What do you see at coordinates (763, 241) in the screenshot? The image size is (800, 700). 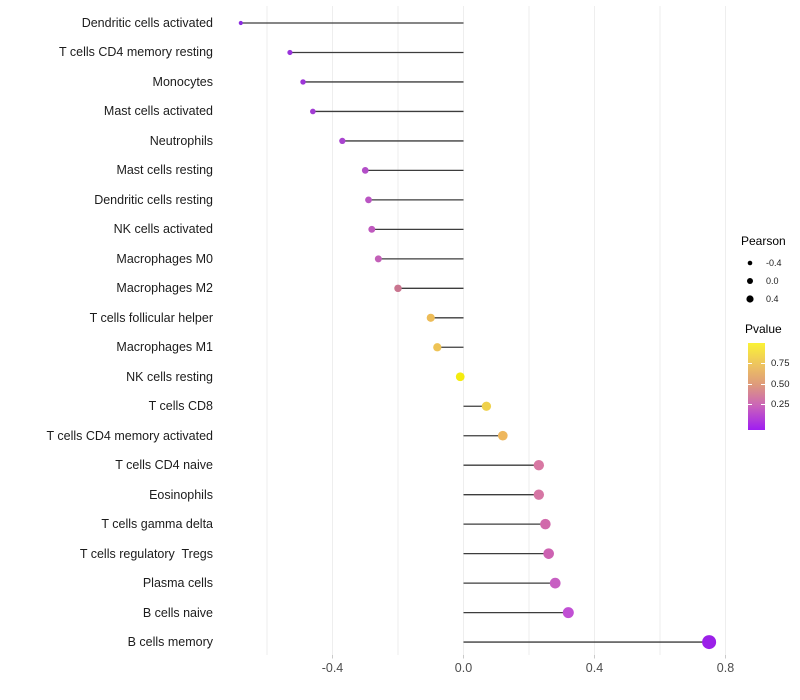 I see `size-legend-title: Pearson` at bounding box center [763, 241].